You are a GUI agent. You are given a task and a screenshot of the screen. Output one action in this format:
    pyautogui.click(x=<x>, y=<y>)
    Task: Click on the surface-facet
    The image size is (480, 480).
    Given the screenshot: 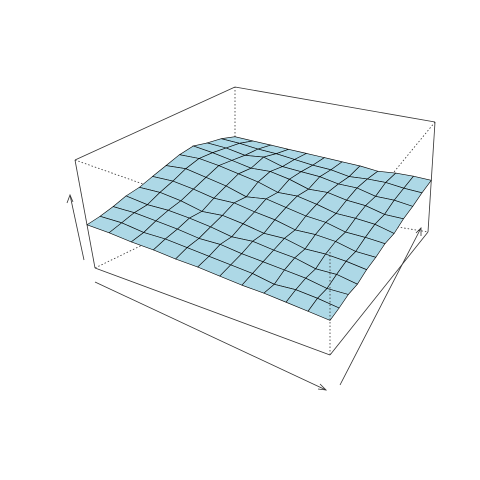 What is the action you would take?
    pyautogui.click(x=323, y=309)
    